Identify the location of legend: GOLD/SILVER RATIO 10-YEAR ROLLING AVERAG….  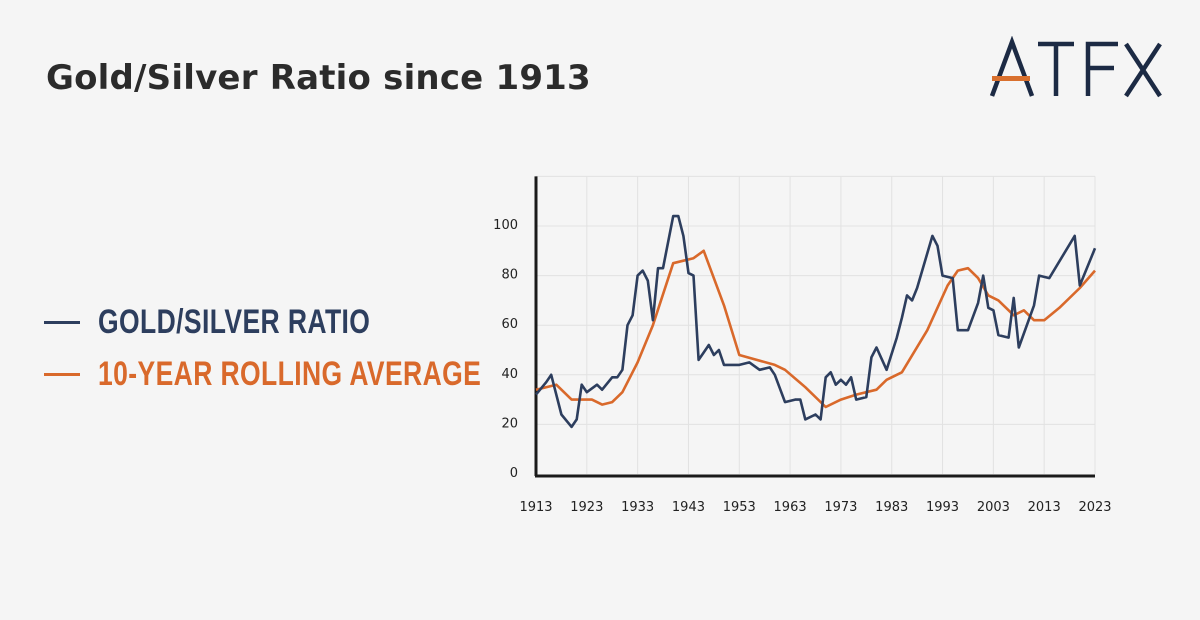
(316, 348).